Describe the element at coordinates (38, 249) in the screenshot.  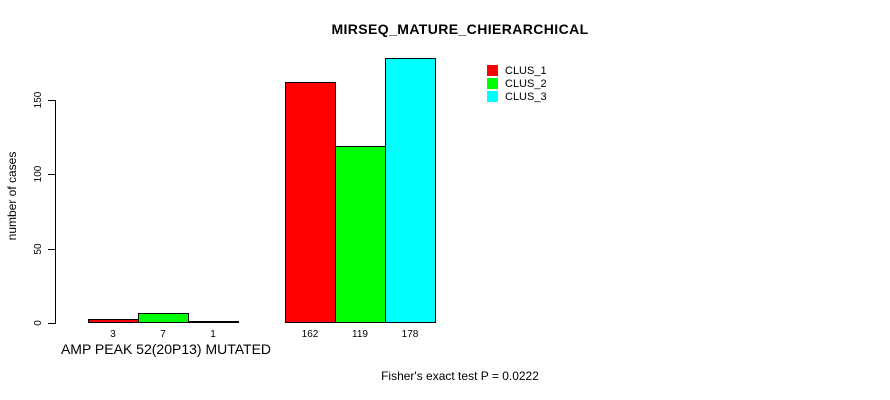
I see `y-axis-tick-label: 50` at that location.